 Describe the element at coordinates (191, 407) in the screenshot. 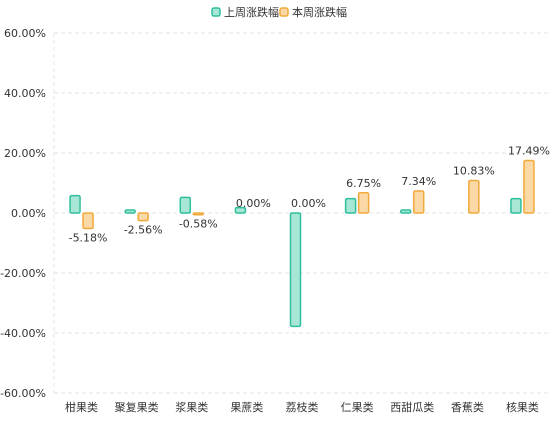

I see `x-tick-label: 浆果类` at that location.